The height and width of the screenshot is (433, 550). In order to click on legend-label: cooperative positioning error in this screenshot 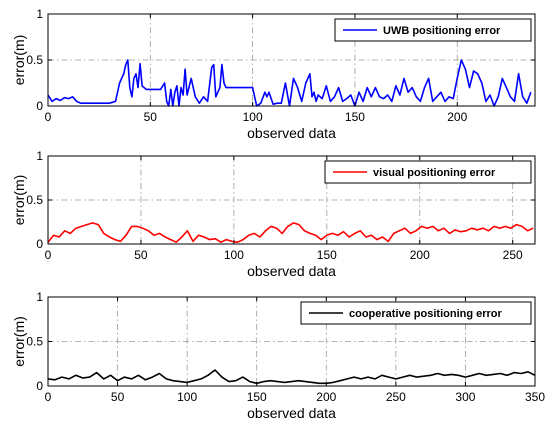, I will do `click(426, 314)`.